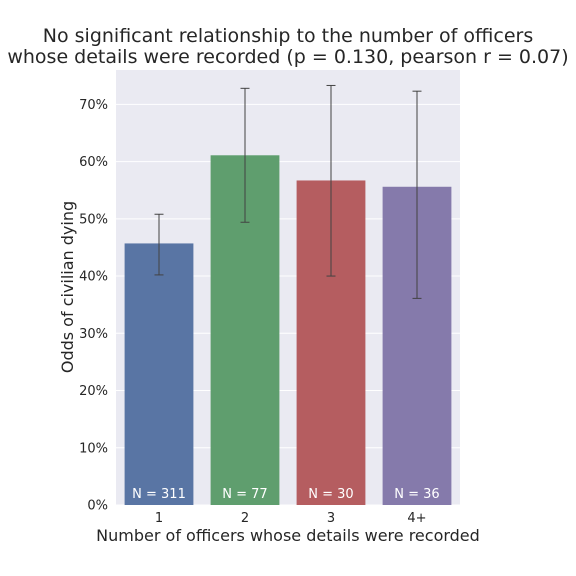  Describe the element at coordinates (93, 219) in the screenshot. I see `y-tick-label: 50%` at that location.